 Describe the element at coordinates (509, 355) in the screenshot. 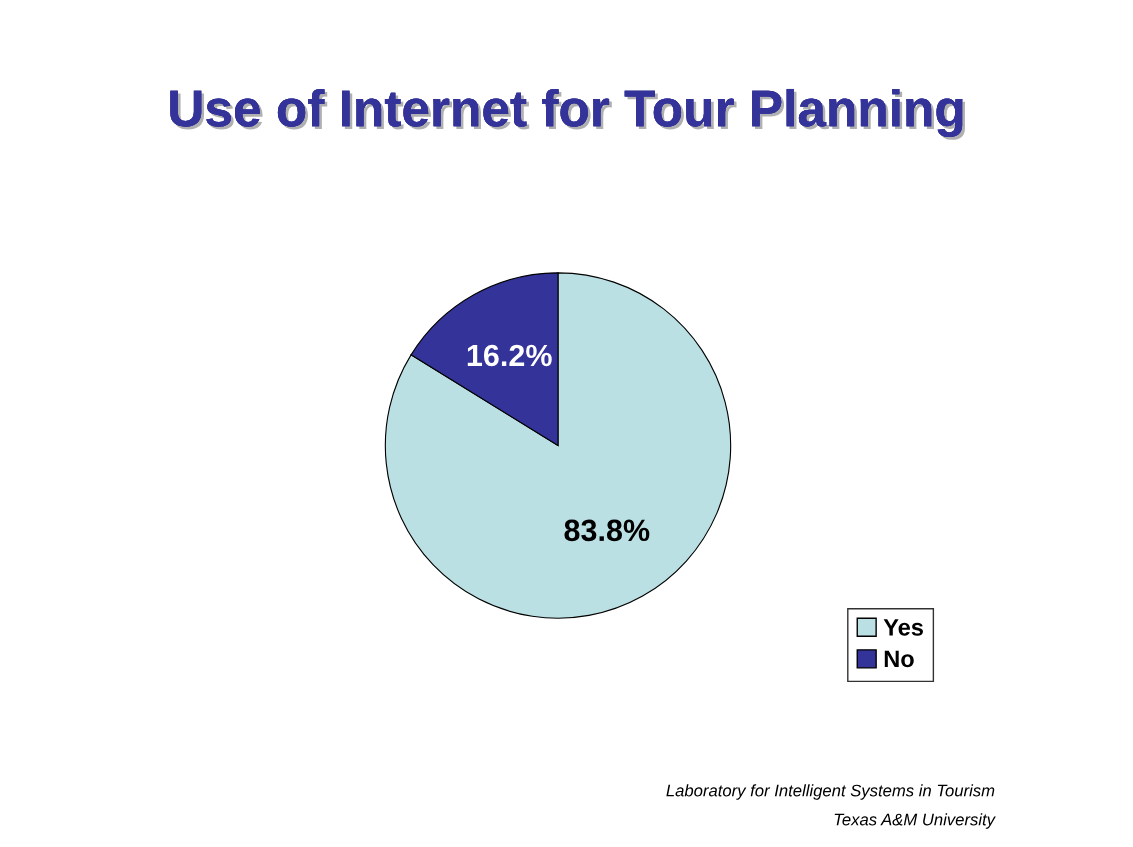

I see `data-label: 16.2%` at that location.